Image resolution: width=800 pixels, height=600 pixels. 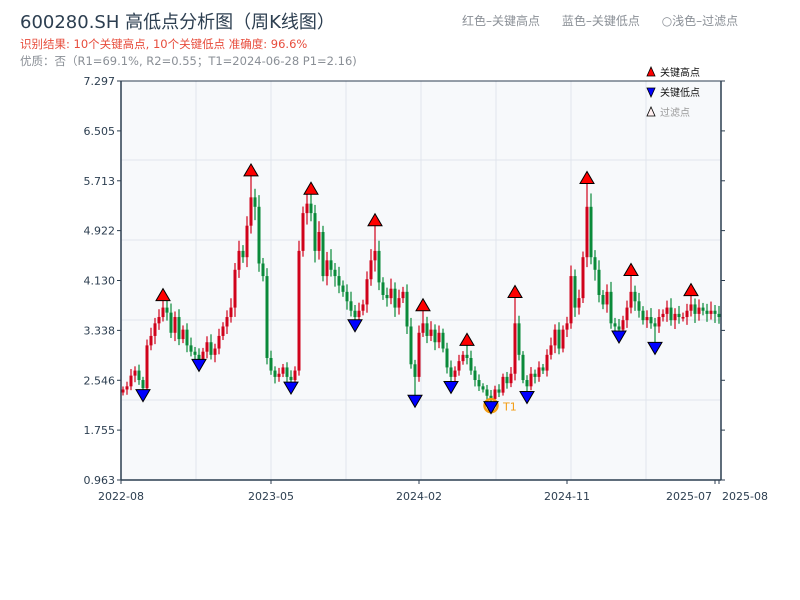 I want to click on y-tick-label: 1.755, so click(x=100, y=430).